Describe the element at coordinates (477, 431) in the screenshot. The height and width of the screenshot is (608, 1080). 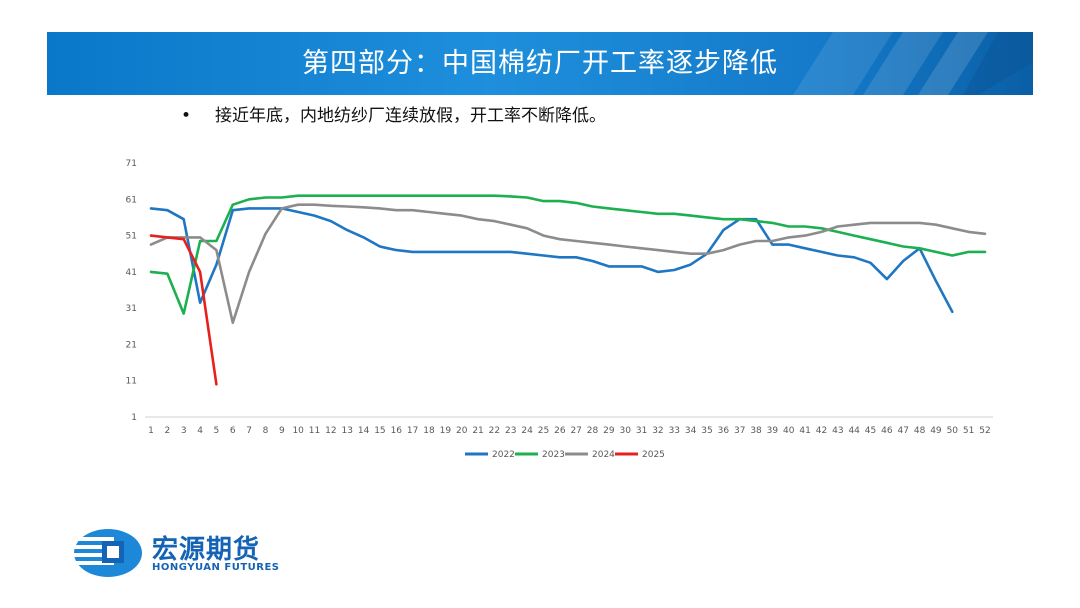
I see `x-tick-label: 21` at that location.